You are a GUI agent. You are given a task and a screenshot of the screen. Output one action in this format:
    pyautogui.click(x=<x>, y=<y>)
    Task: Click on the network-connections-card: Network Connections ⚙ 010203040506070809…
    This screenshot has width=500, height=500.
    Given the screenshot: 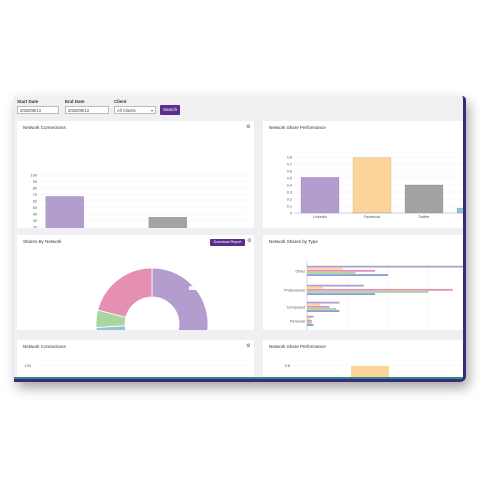 What is the action you would take?
    pyautogui.click(x=135, y=174)
    